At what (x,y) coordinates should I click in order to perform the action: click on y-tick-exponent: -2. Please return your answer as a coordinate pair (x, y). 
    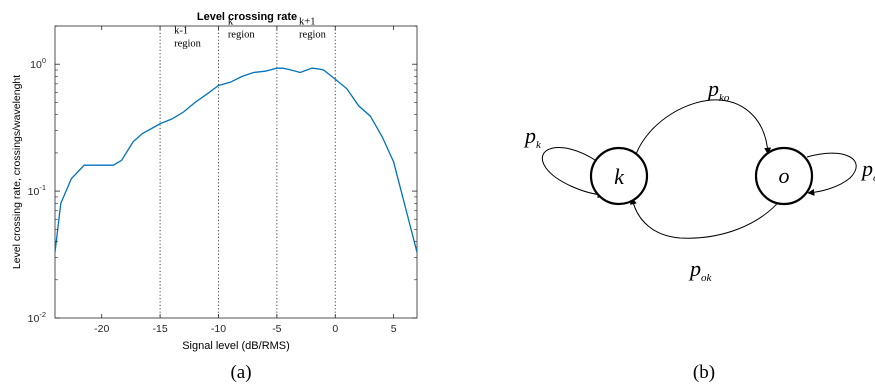
    Looking at the image, I should click on (42, 314).